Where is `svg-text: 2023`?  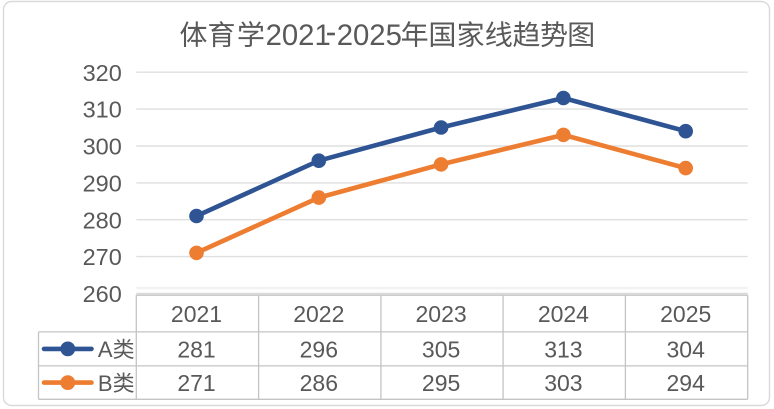 svg-text: 2023 is located at coordinates (441, 314).